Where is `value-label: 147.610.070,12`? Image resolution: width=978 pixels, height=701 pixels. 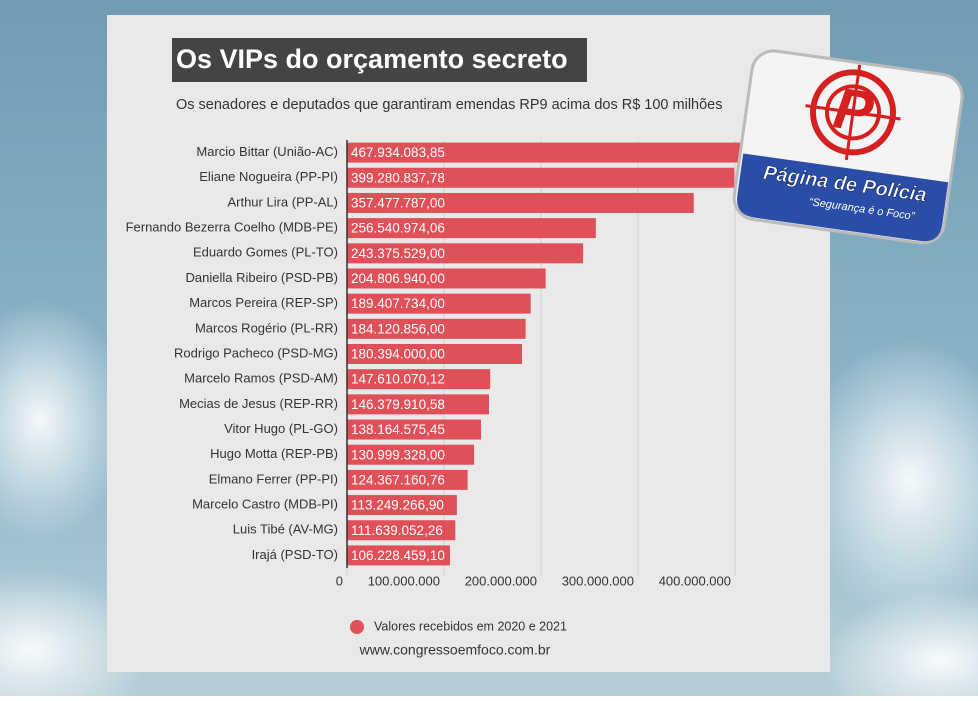
value-label: 147.610.070,12 is located at coordinates (398, 379).